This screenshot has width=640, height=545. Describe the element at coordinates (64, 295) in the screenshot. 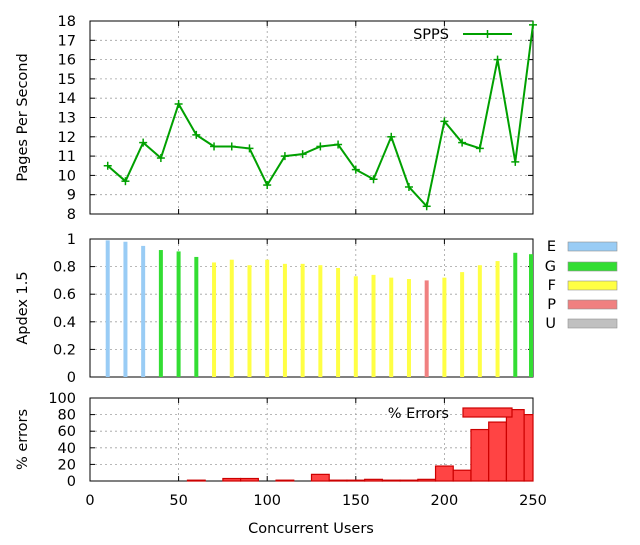

I see `y-tick-label: 0.6` at that location.